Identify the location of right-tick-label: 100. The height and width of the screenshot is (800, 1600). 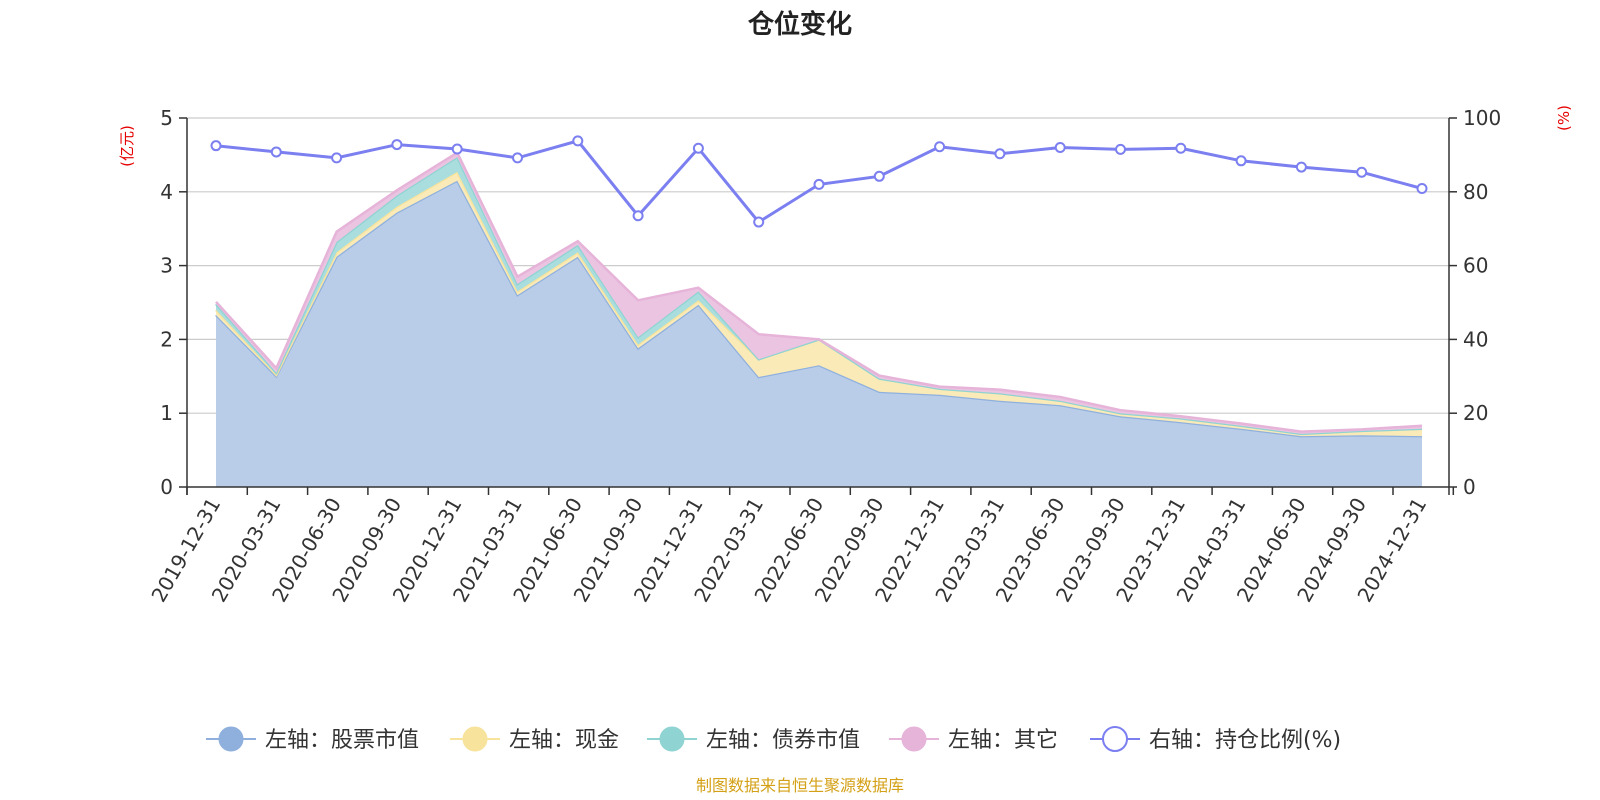
(1482, 118).